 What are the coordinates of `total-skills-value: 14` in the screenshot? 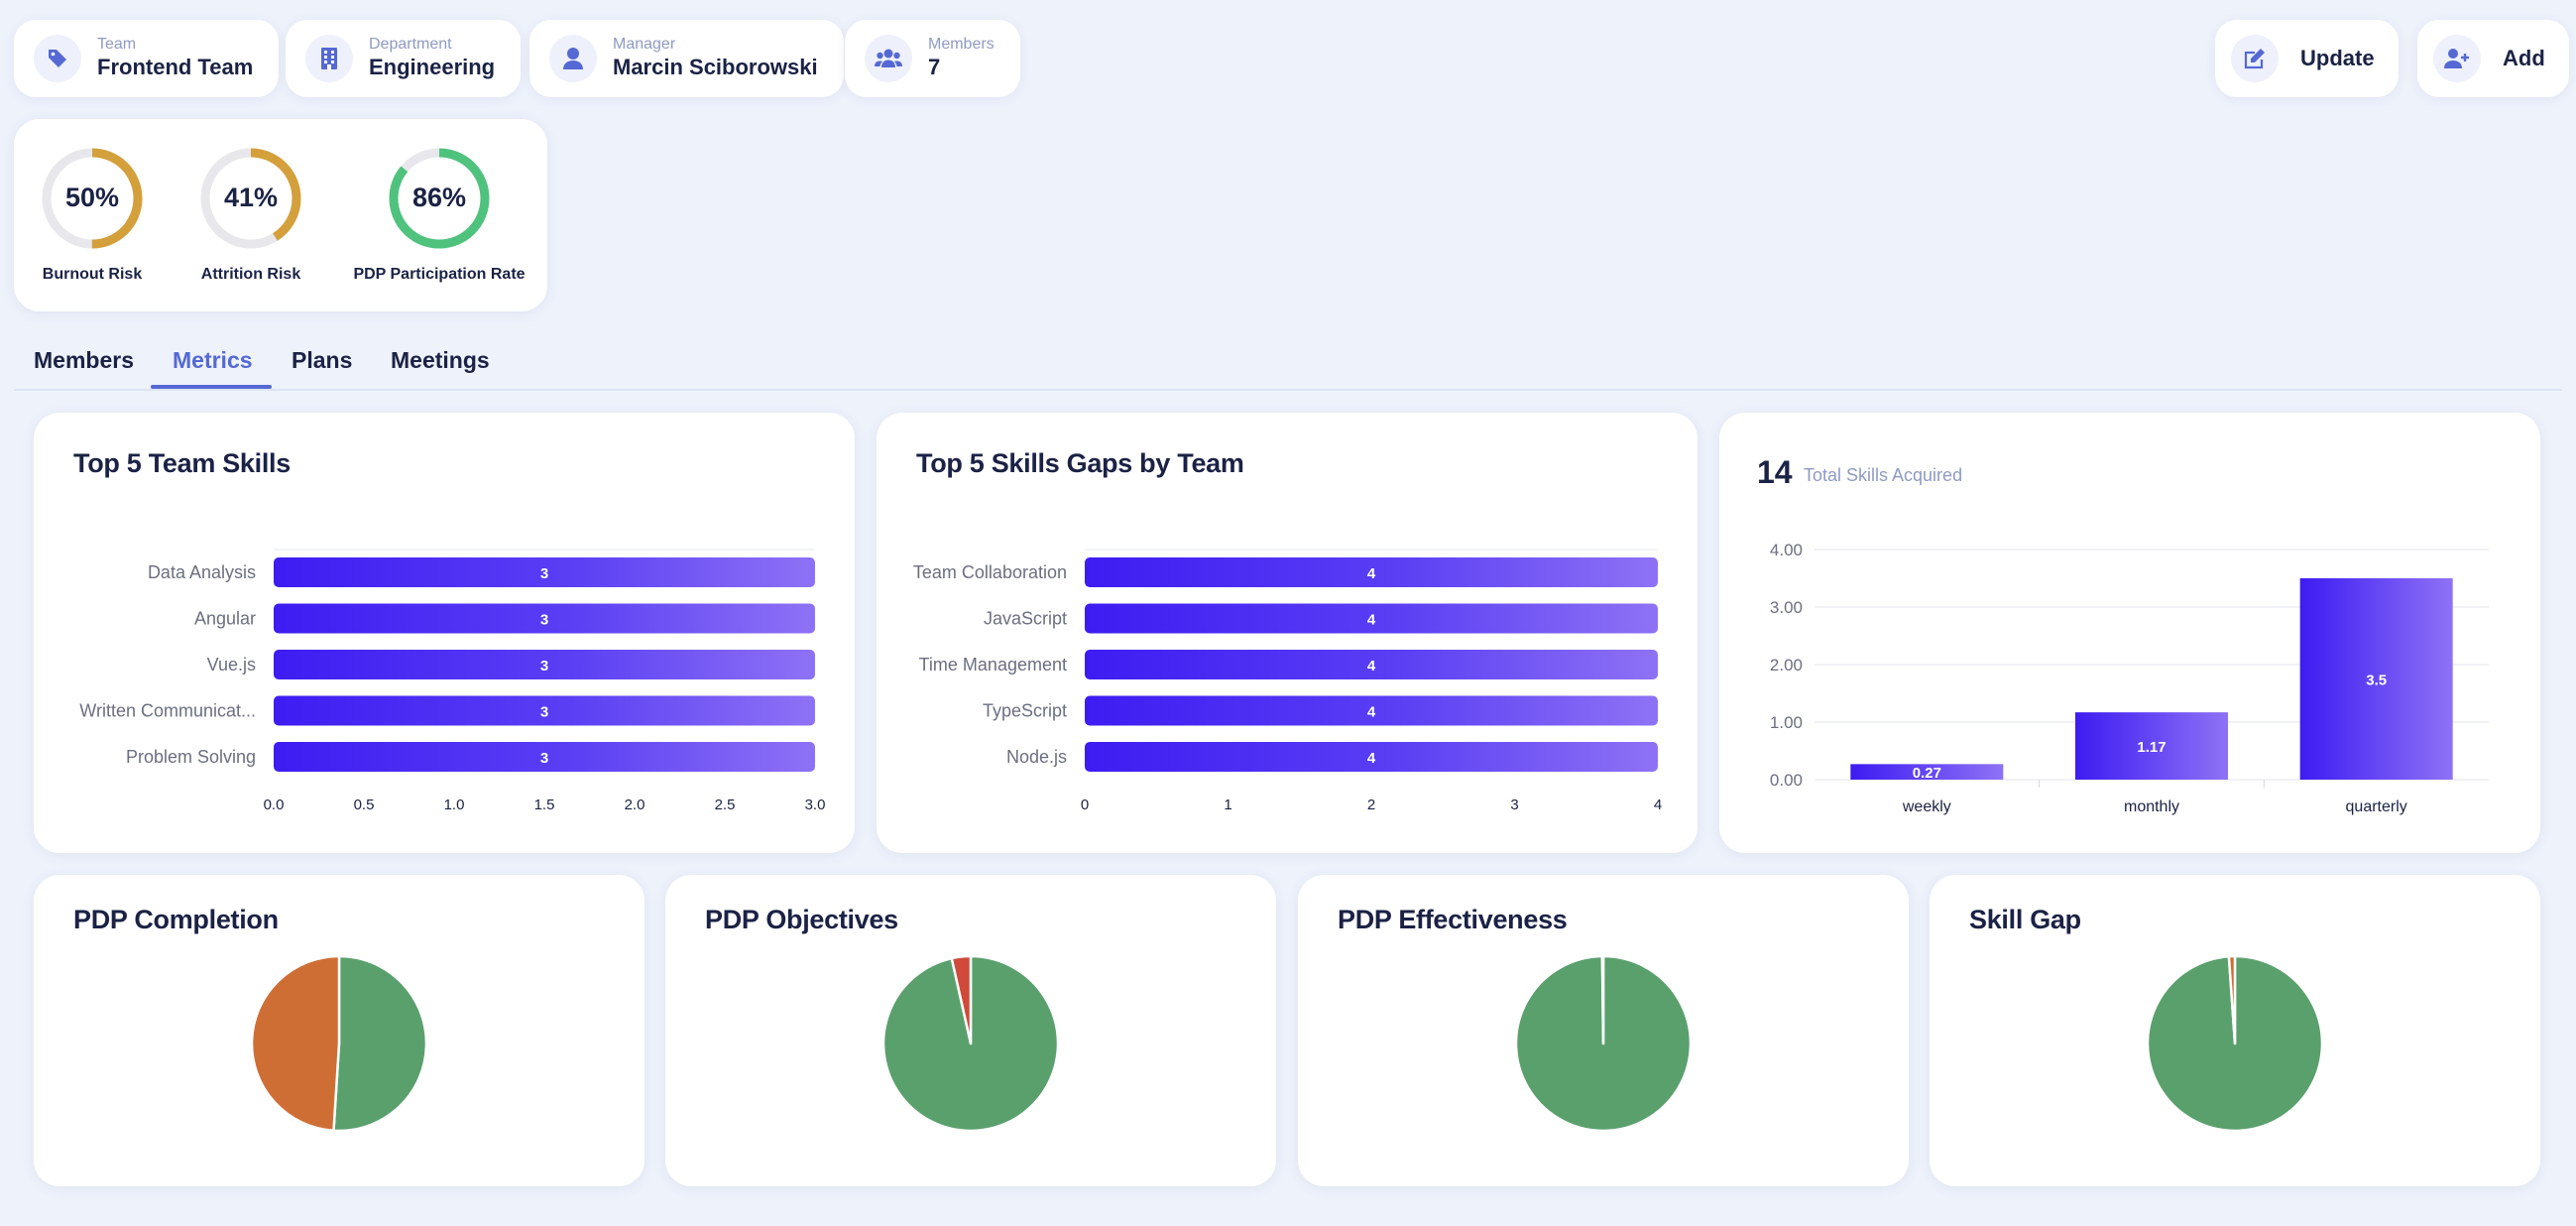 It's located at (1775, 472).